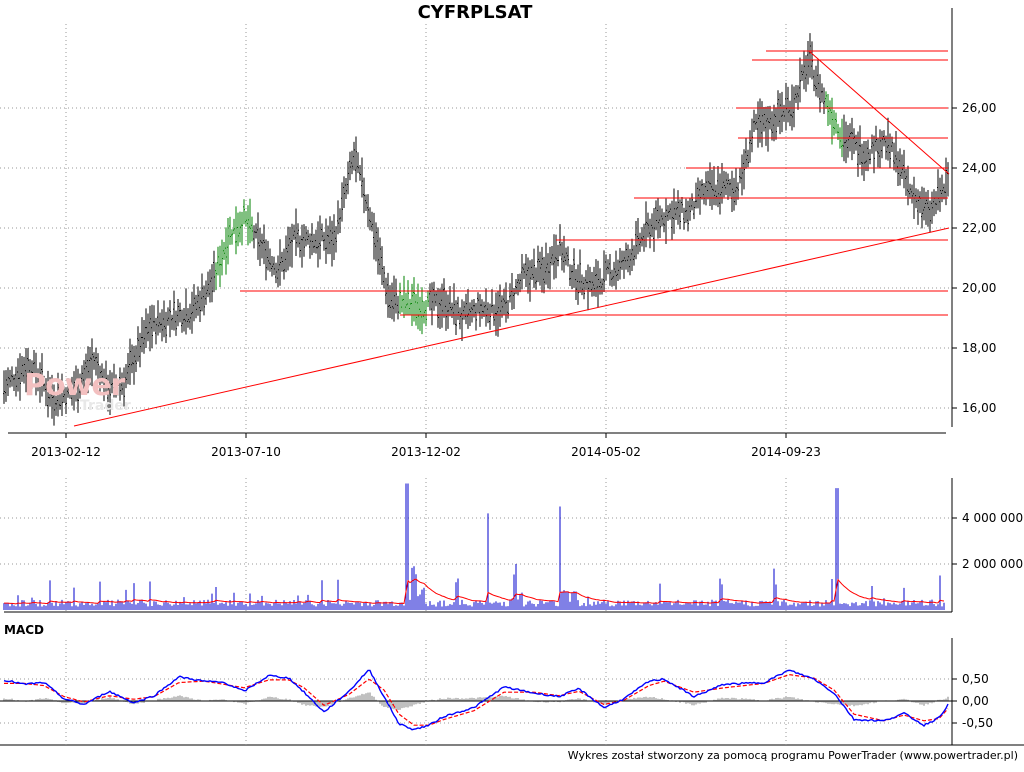 The width and height of the screenshot is (1024, 772). I want to click on macd-y-axis-ticks: 0,50 0,00 -0,50, so click(972, 701).